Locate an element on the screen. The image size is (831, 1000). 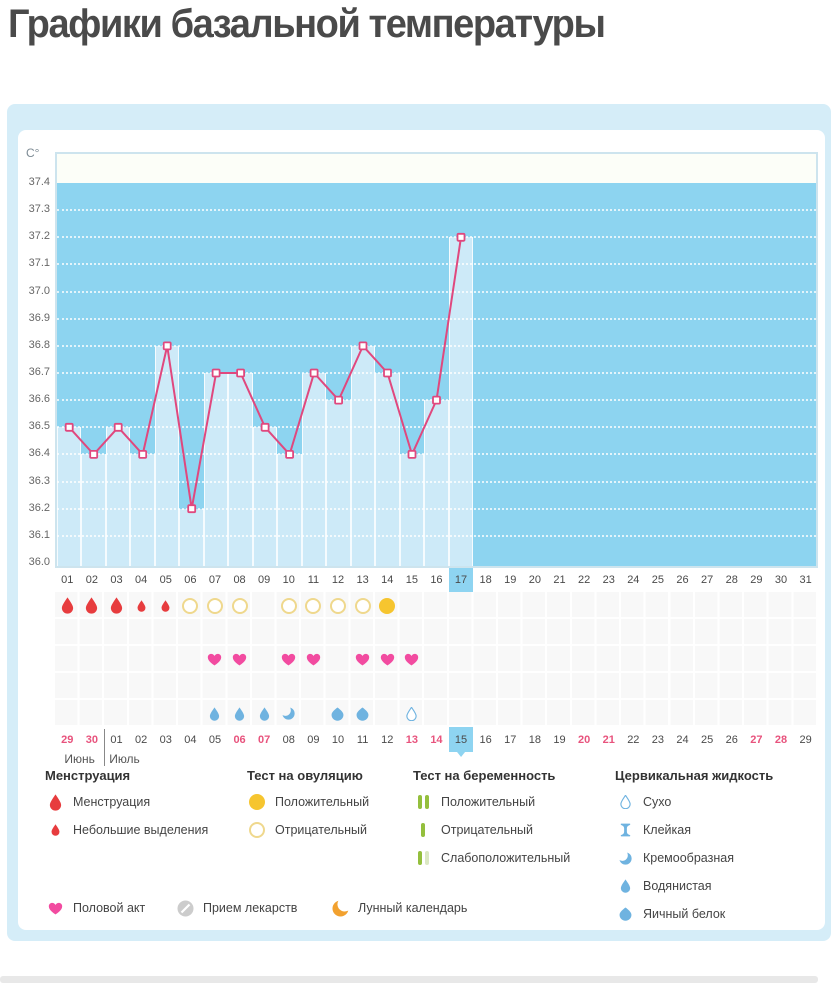
cycle-day-cell: 09 is located at coordinates (264, 580).